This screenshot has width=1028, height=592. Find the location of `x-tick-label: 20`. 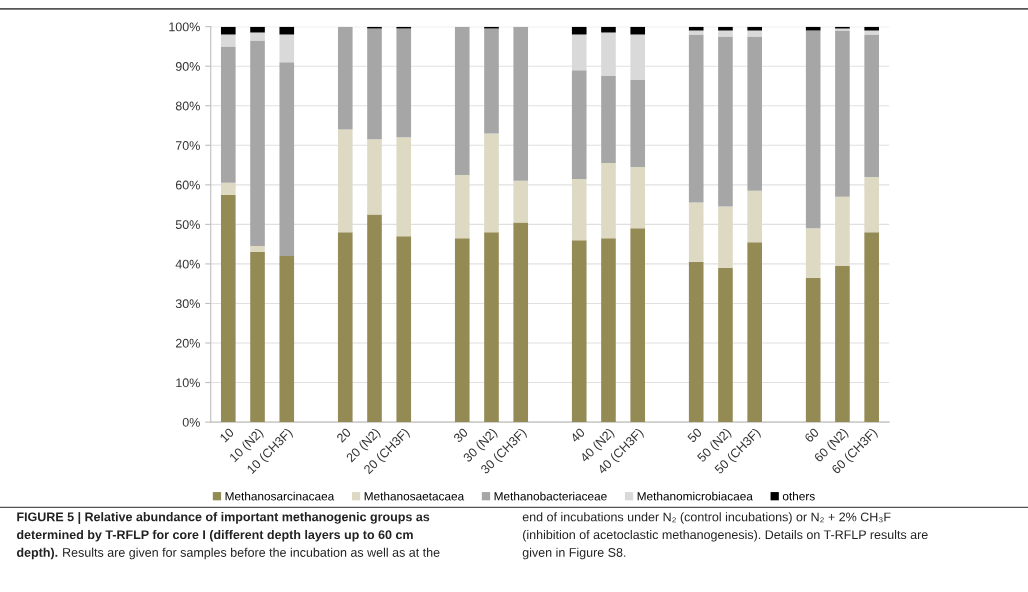

x-tick-label: 20 is located at coordinates (344, 435).